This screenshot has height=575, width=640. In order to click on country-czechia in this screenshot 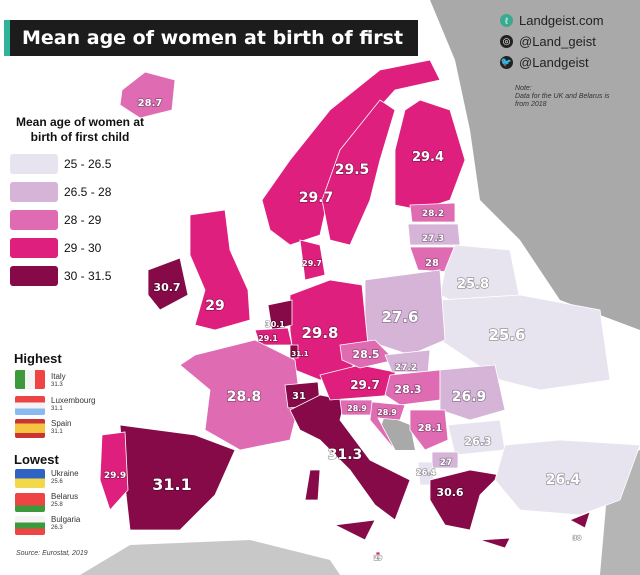, I will do `click(367, 354)`.